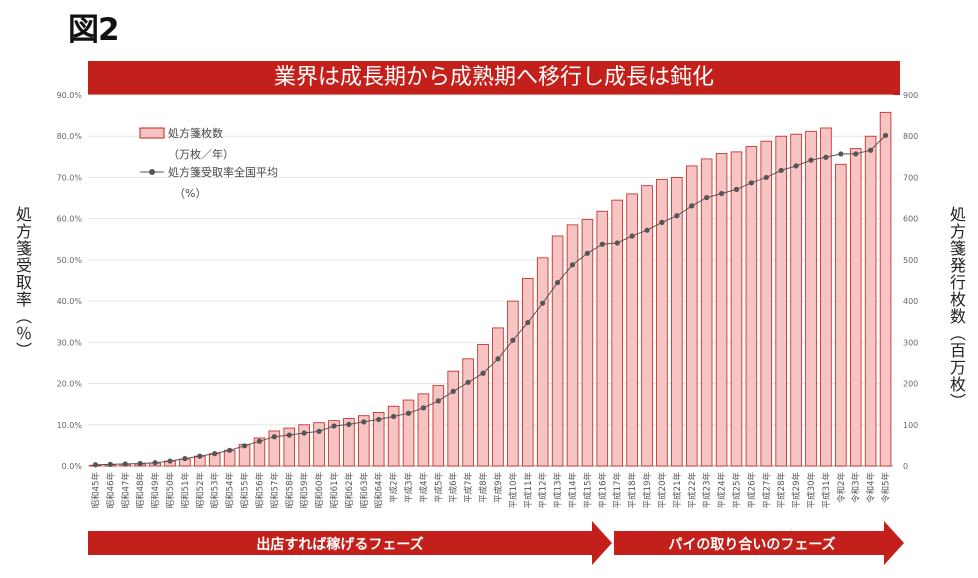 This screenshot has width=978, height=578. What do you see at coordinates (70, 95) in the screenshot?
I see `left-tick-label: 90.0%` at bounding box center [70, 95].